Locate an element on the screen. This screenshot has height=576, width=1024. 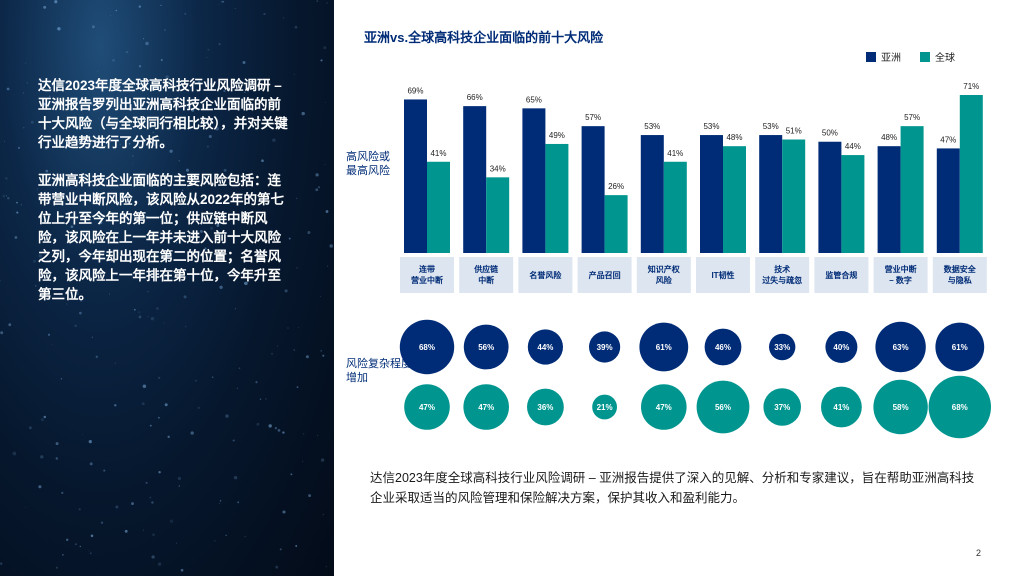
bubble-value-asia: 63% is located at coordinates (901, 347).